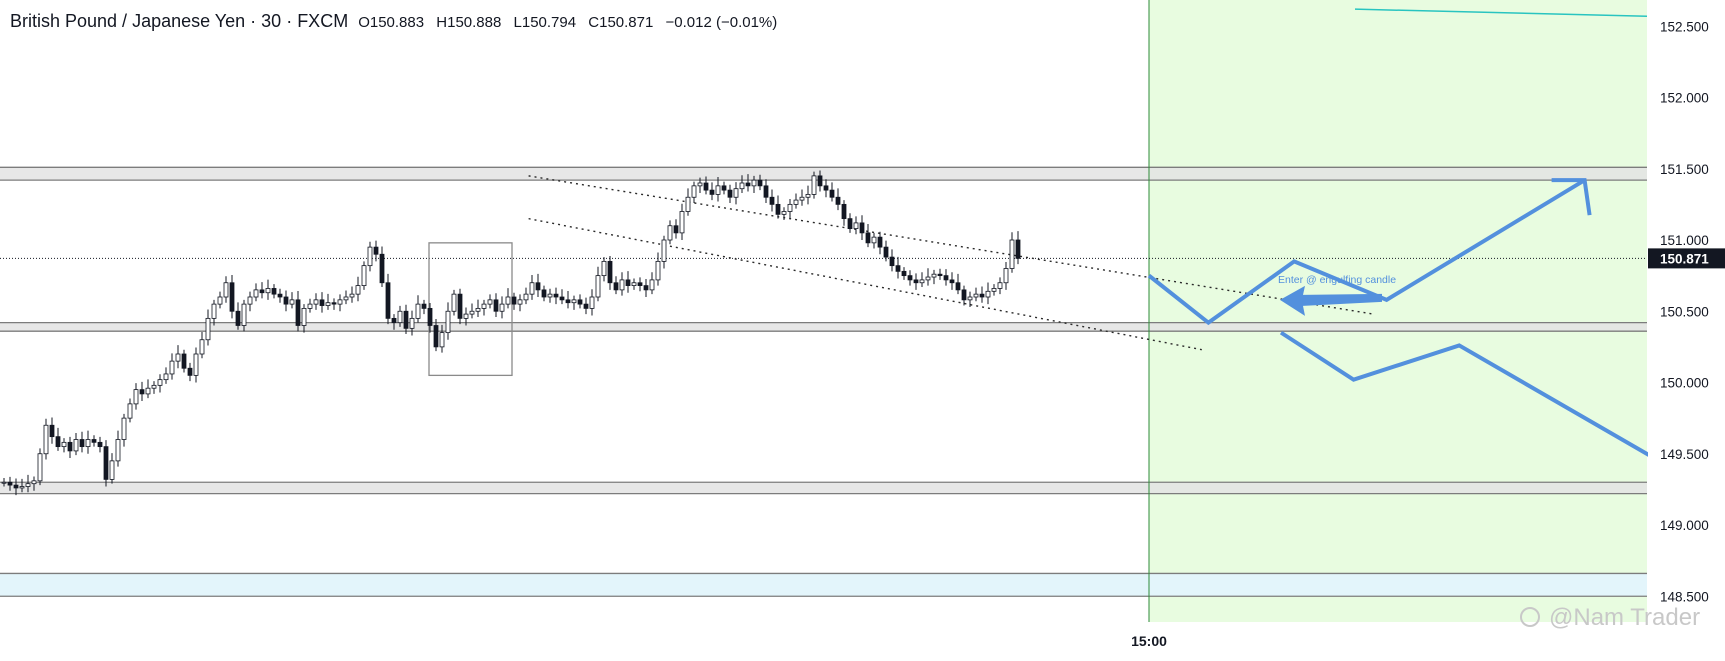 This screenshot has height=661, width=1725. What do you see at coordinates (442, 22) in the screenshot?
I see `legend-high-label: H` at bounding box center [442, 22].